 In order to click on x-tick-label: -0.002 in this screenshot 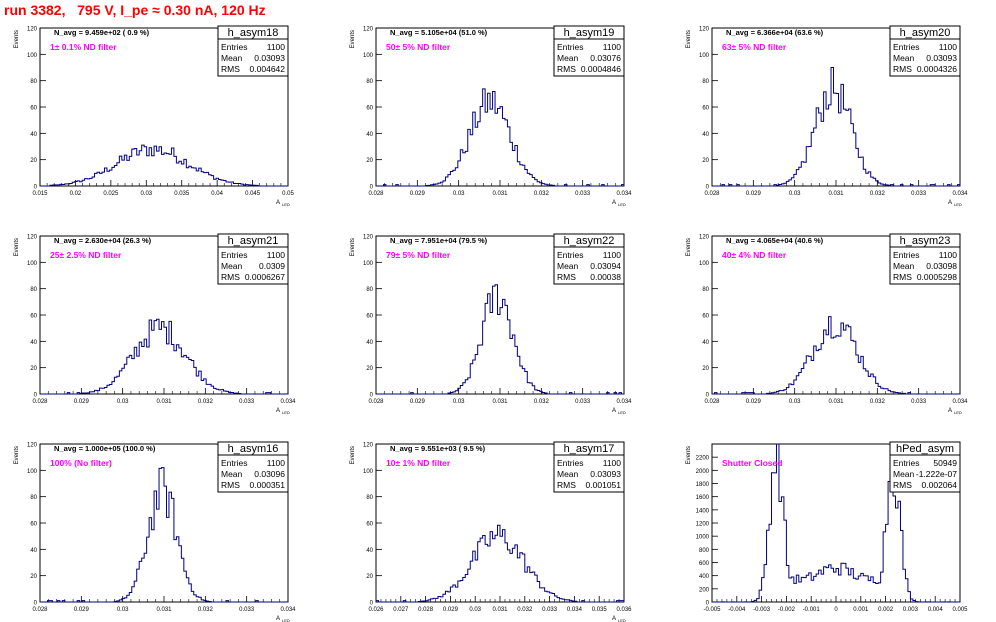, I will do `click(787, 610)`.